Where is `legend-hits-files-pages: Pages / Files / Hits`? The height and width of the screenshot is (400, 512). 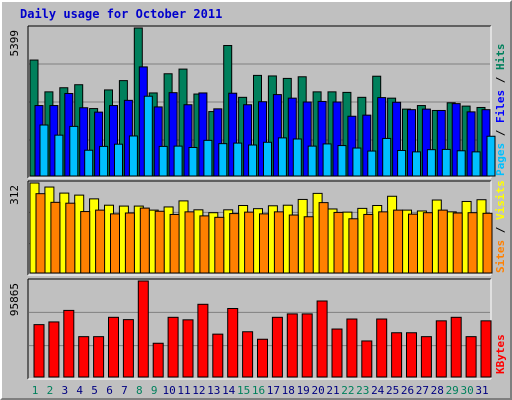 legend-hits-files-pages: Pages / Files / Hits is located at coordinates (500, 110).